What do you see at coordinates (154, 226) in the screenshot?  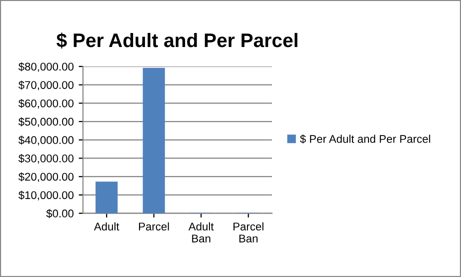 I see `x-tick-label: Parcel` at bounding box center [154, 226].